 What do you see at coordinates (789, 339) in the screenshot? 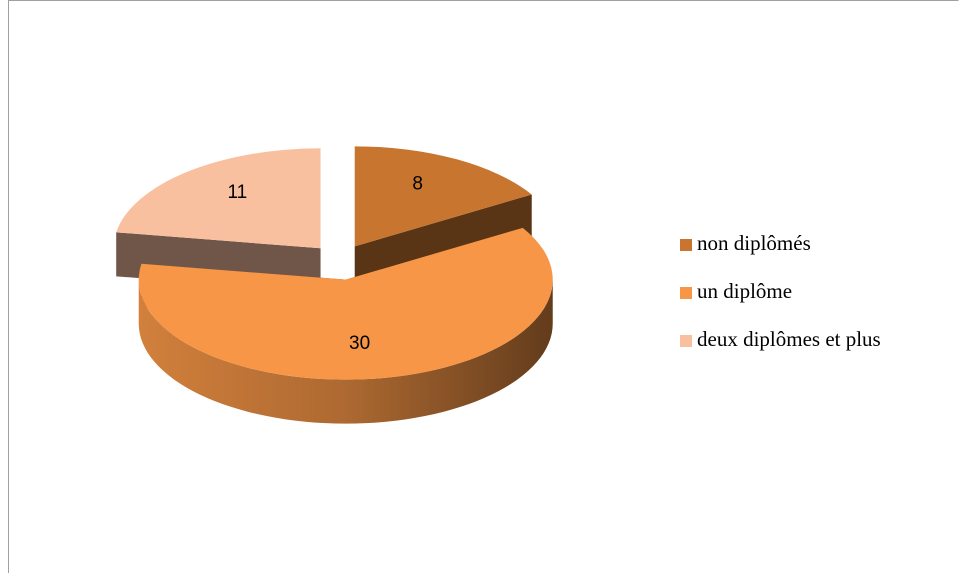
I see `legend-label: deux diplômes et plus` at bounding box center [789, 339].